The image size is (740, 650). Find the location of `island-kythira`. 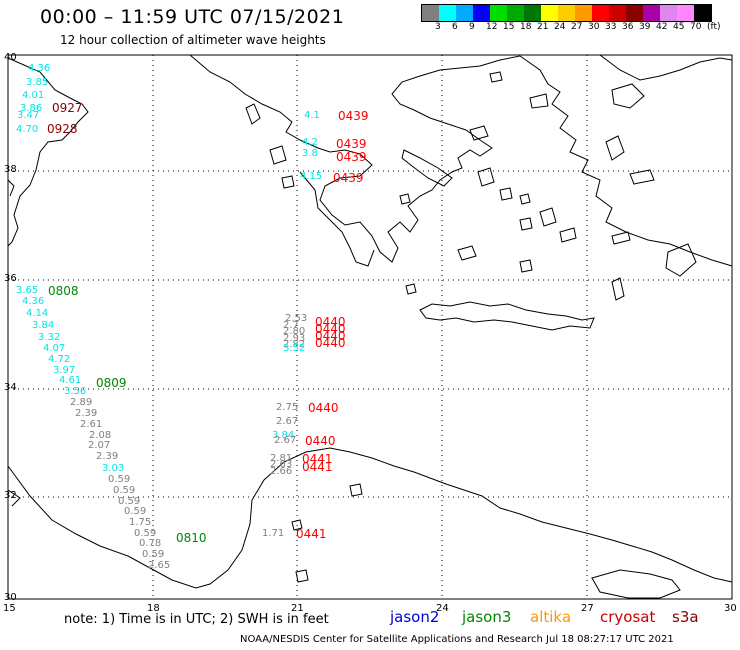

island-kythira is located at coordinates (411, 289).